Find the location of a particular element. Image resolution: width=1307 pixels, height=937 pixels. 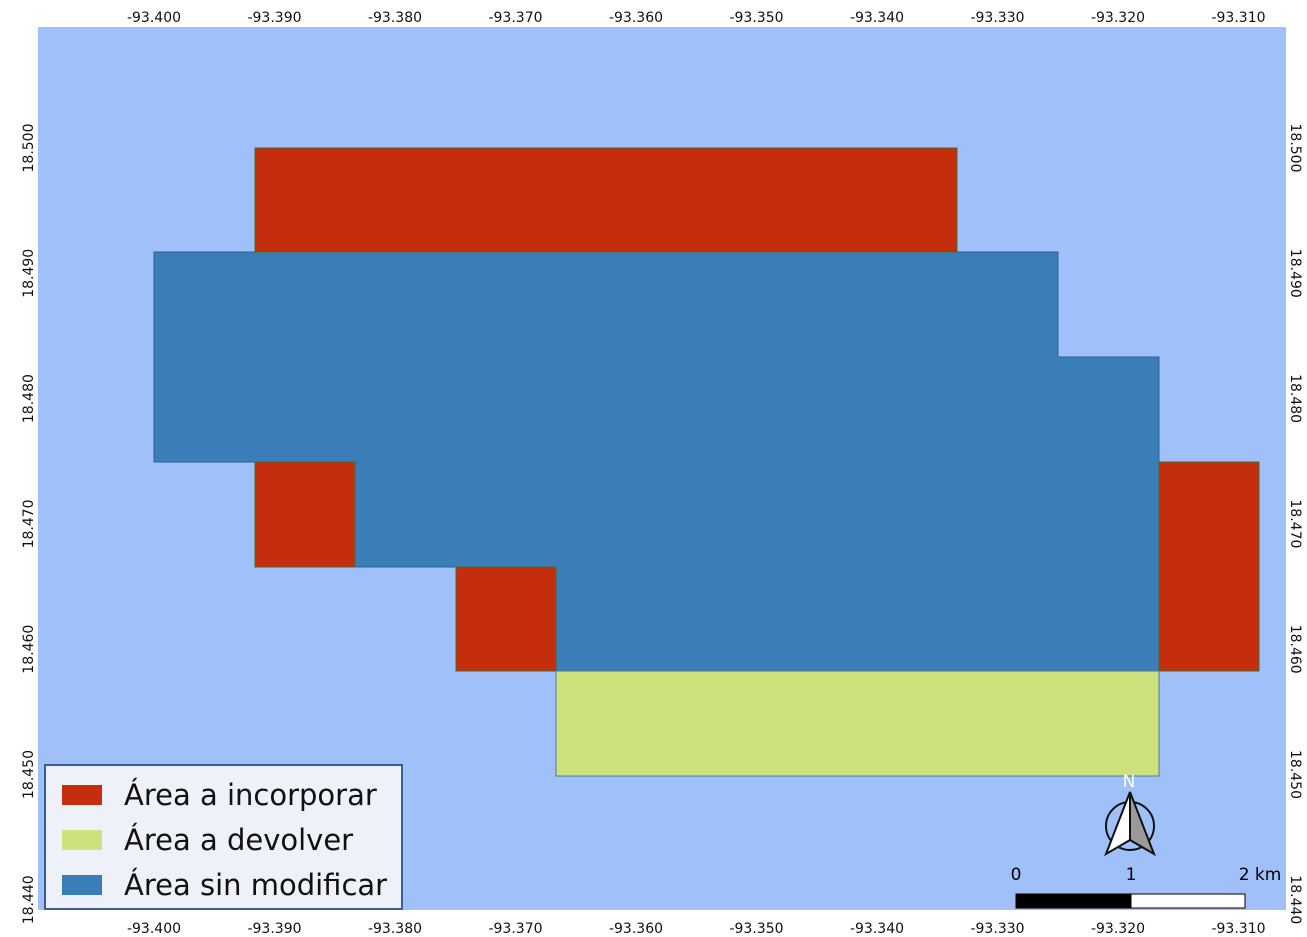

latitude-tick-right: 18.470 is located at coordinates (1295, 523).